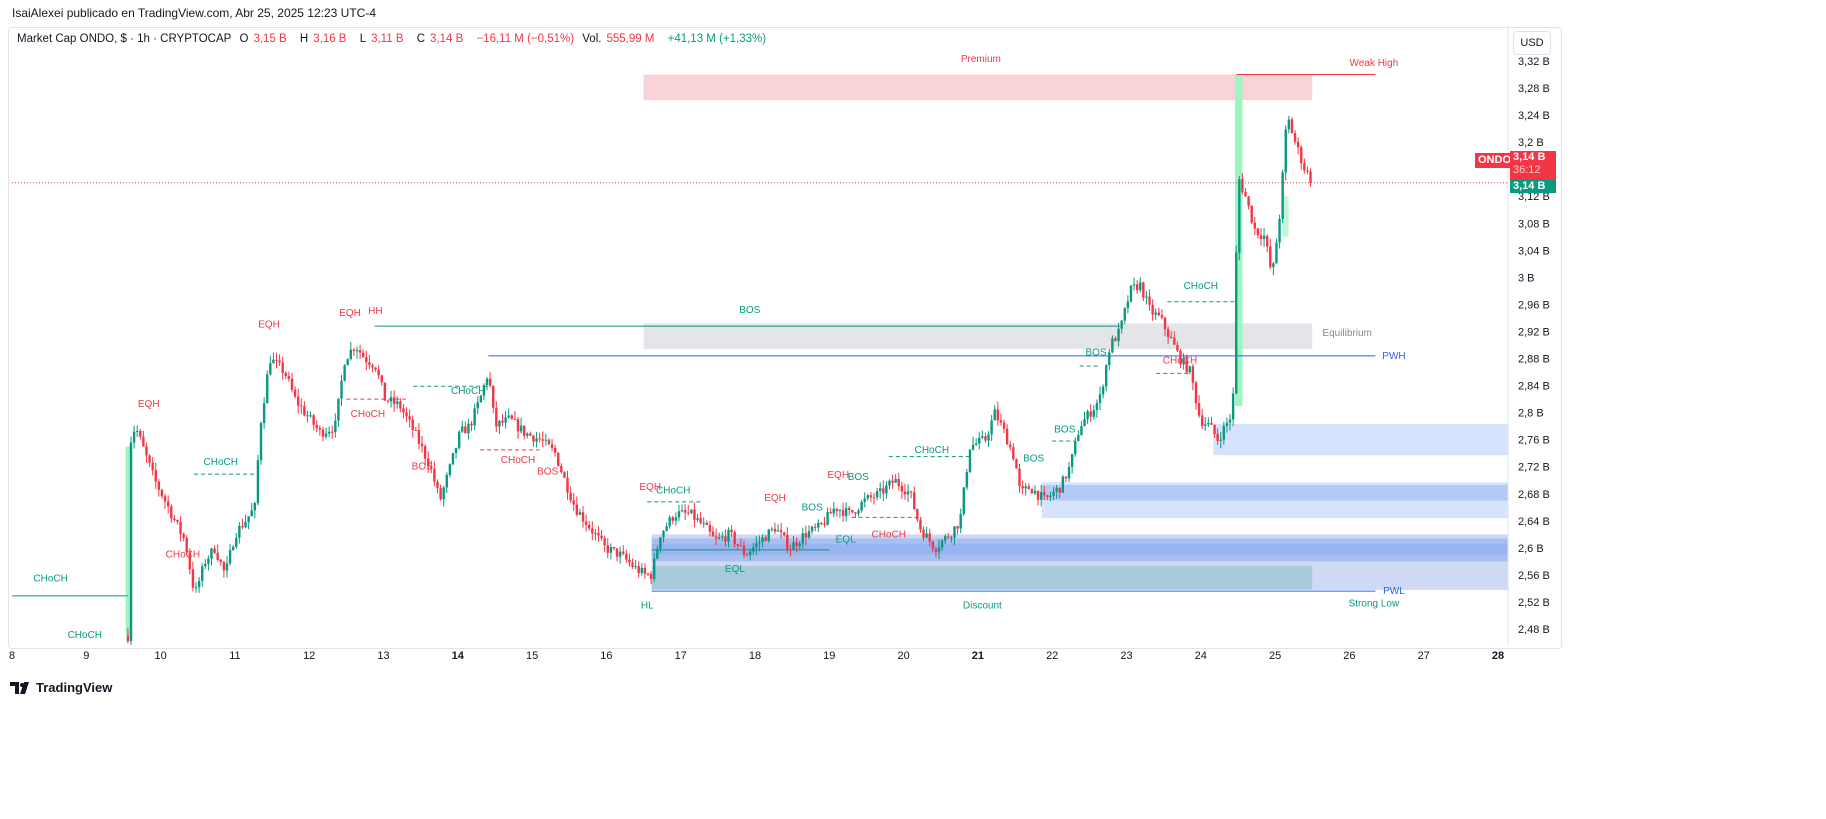 This screenshot has width=1826, height=819. I want to click on tradingview-logo: TradingView, so click(61, 687).